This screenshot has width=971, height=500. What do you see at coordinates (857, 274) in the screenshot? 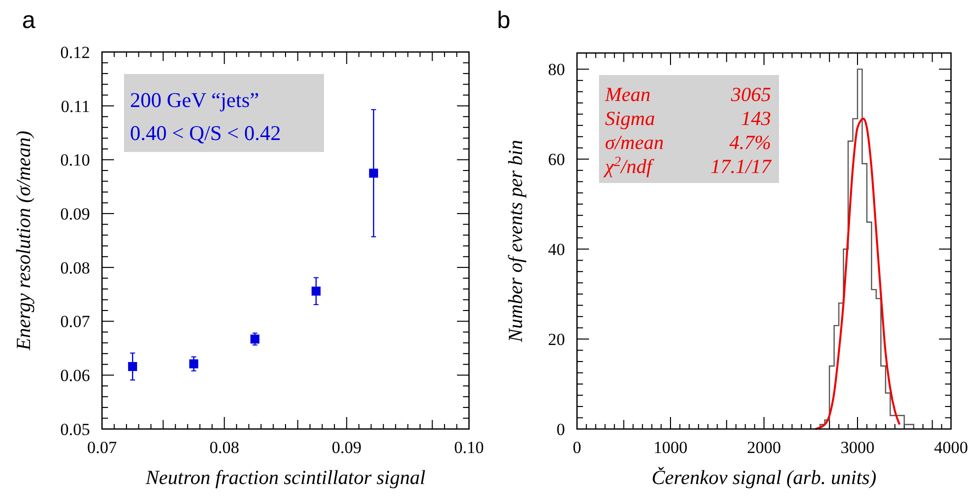
I see `line-series` at bounding box center [857, 274].